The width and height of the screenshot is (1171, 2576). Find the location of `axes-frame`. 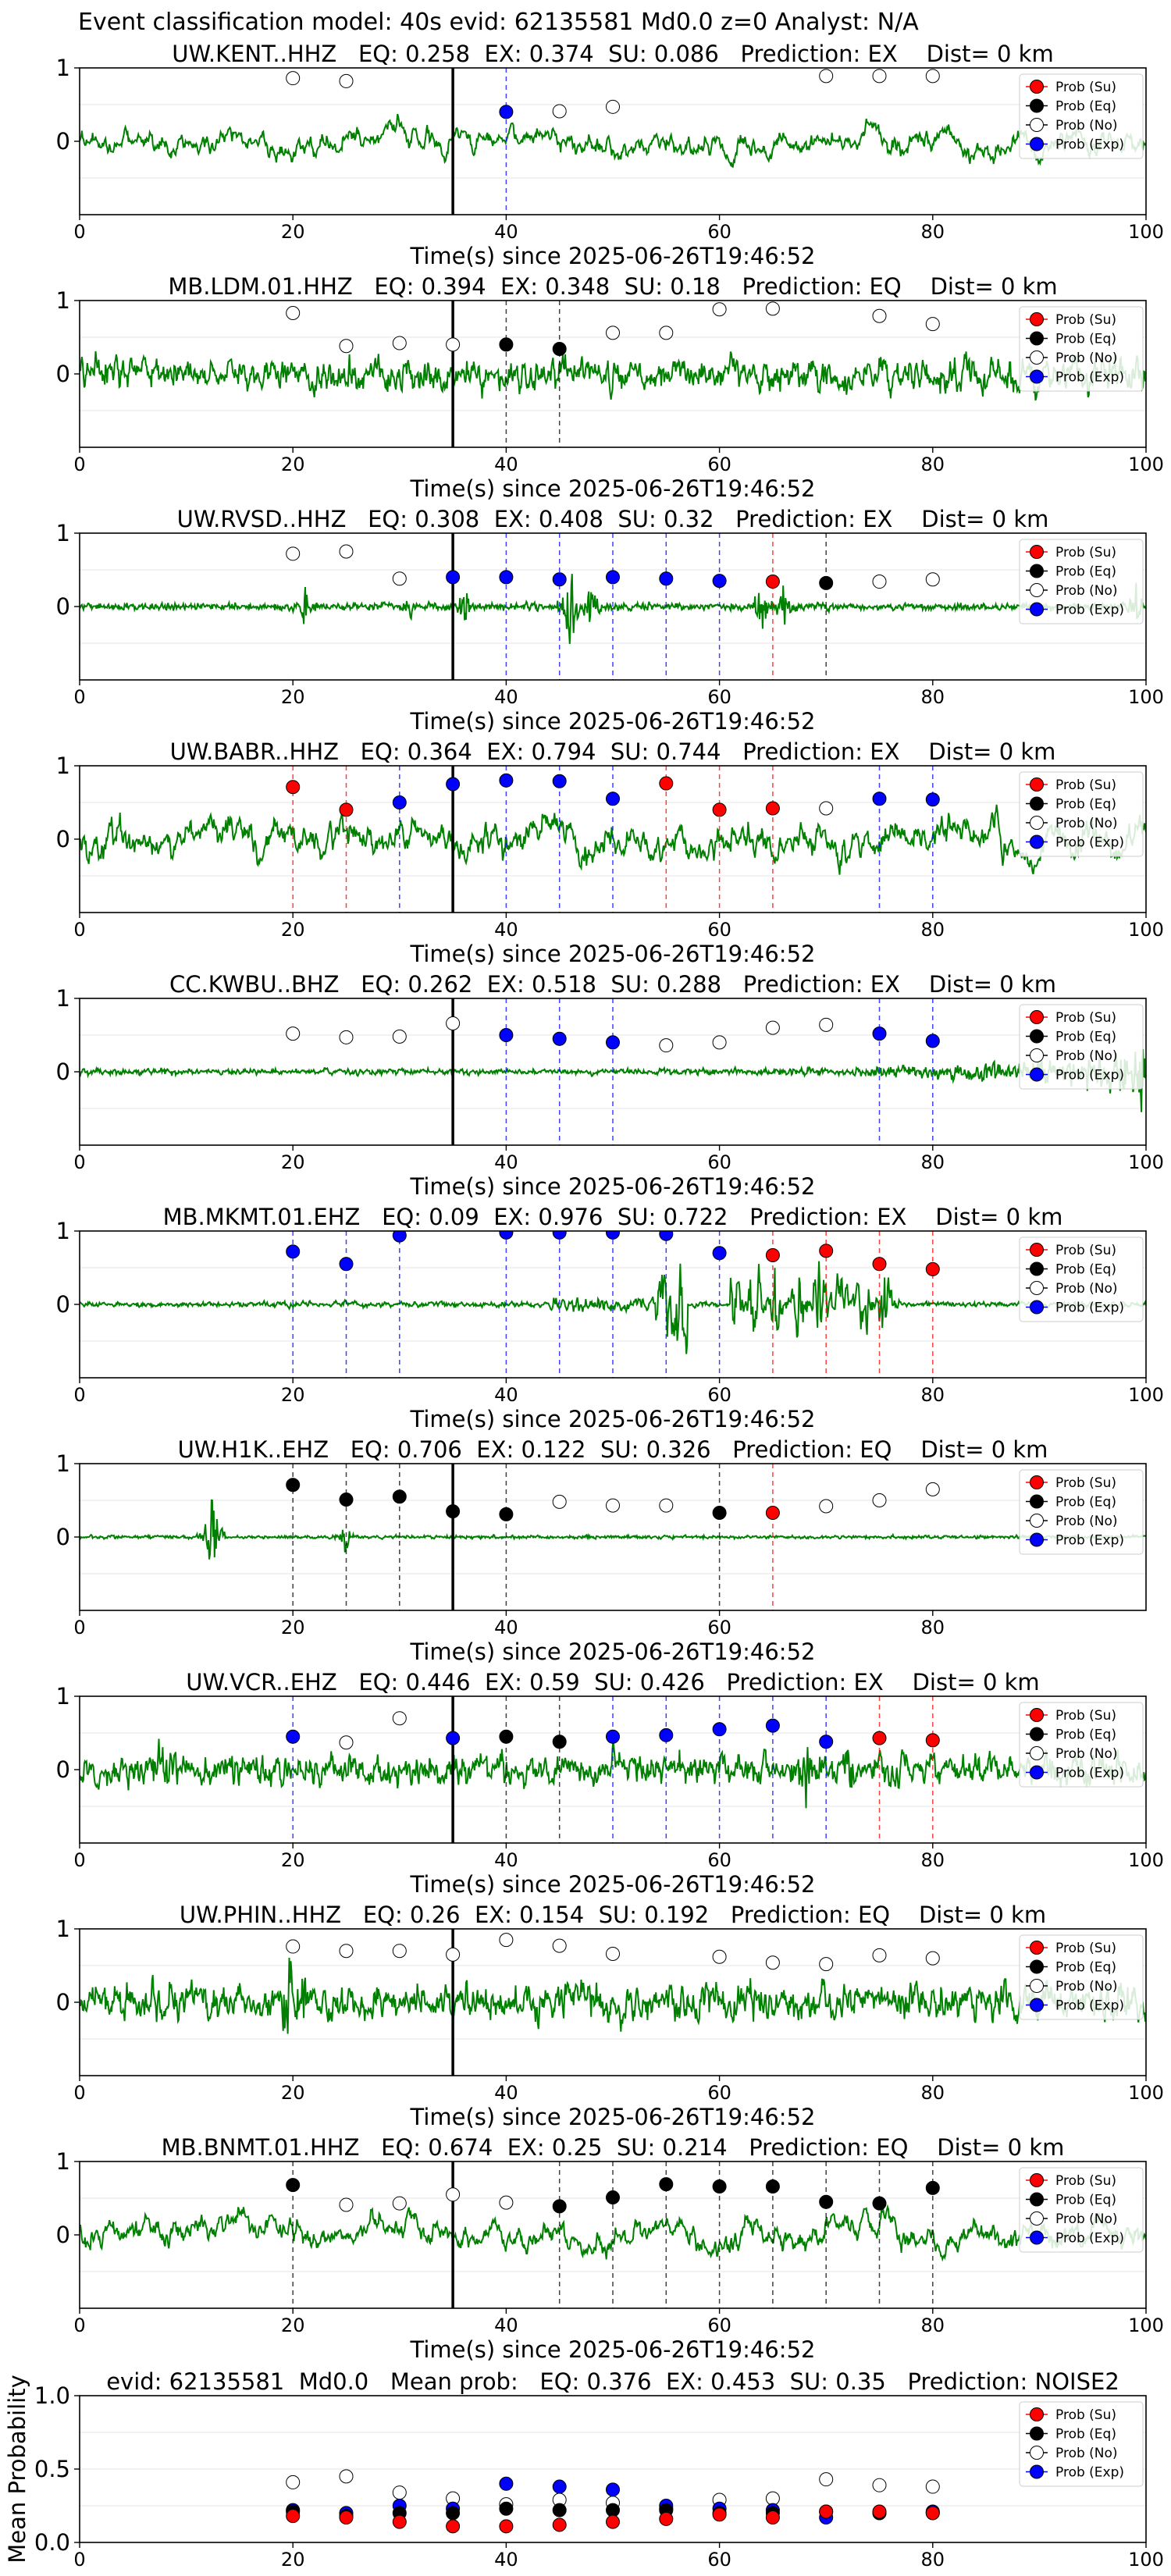

axes-frame is located at coordinates (613, 141).